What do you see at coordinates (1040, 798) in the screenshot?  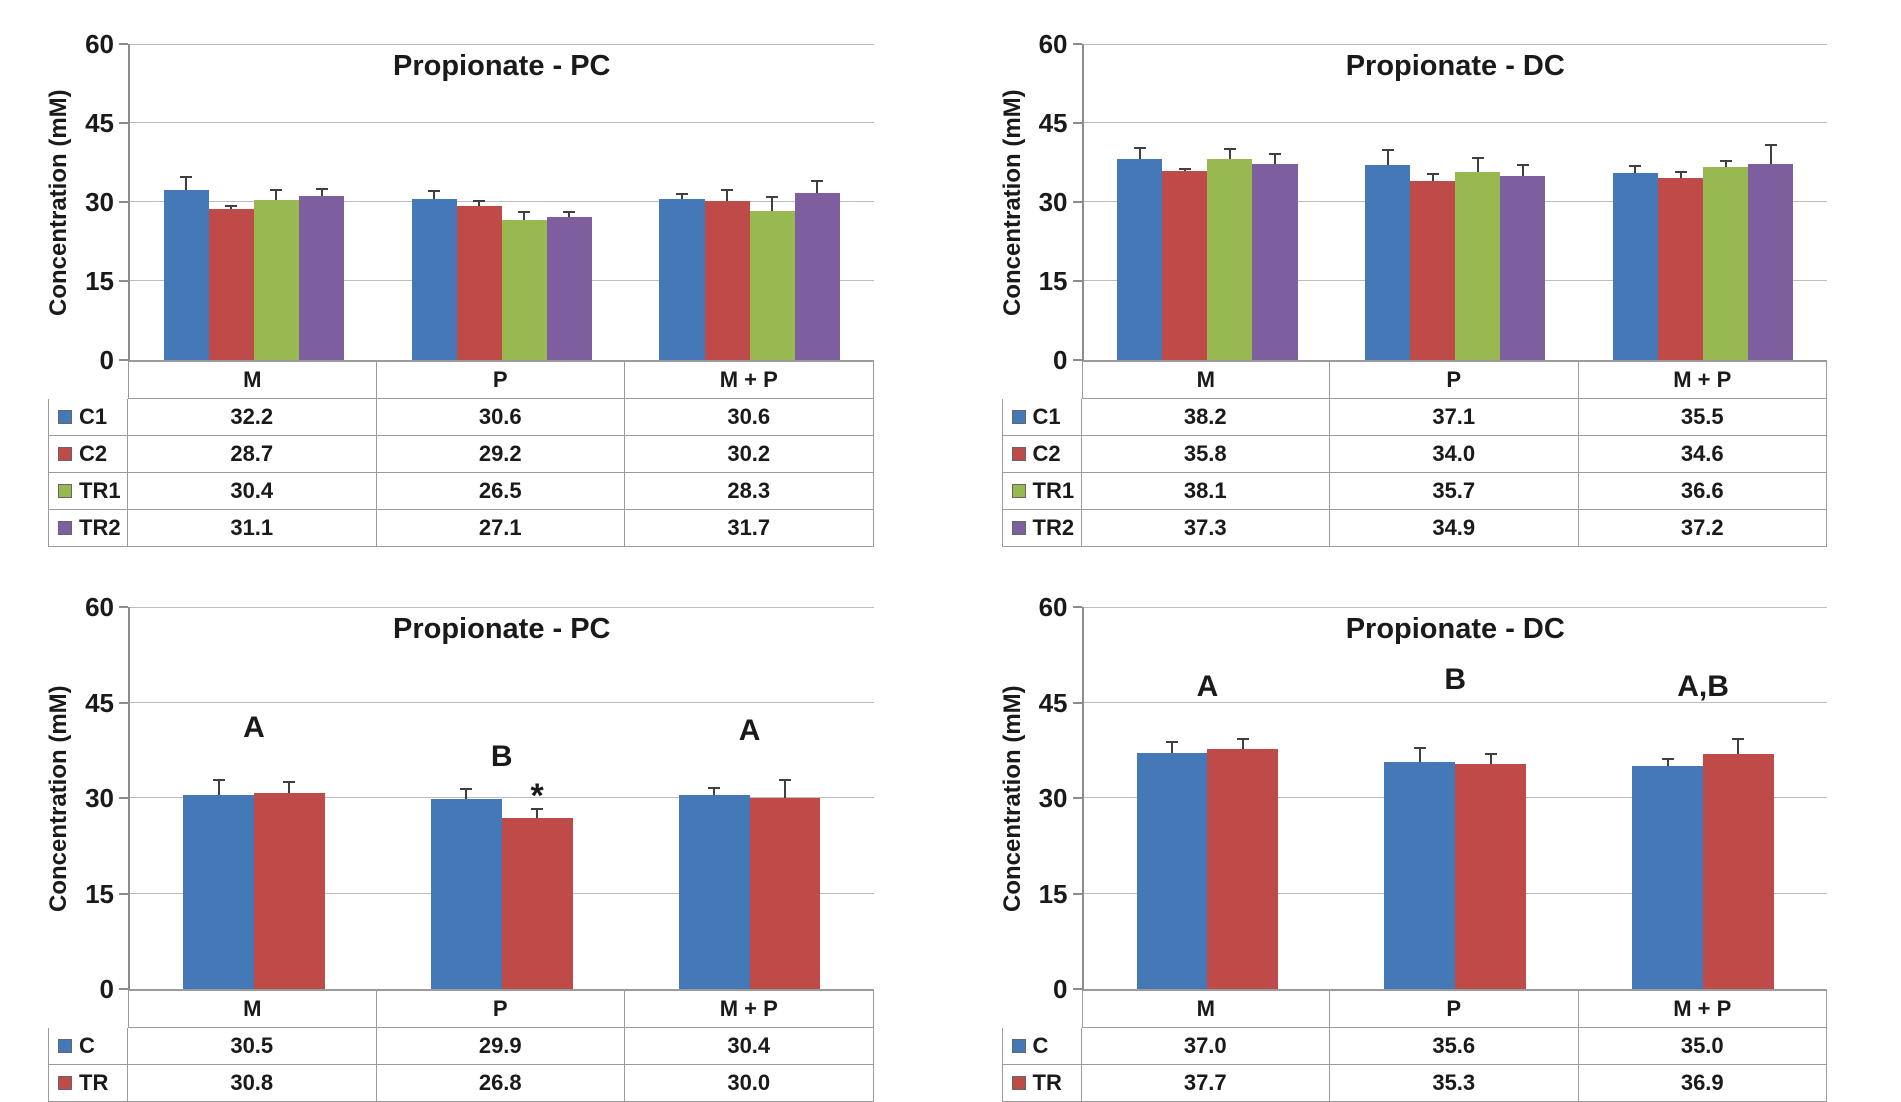 I see `y-axis-gutter: Concentration (mM) 0 15 30 45 60` at bounding box center [1040, 798].